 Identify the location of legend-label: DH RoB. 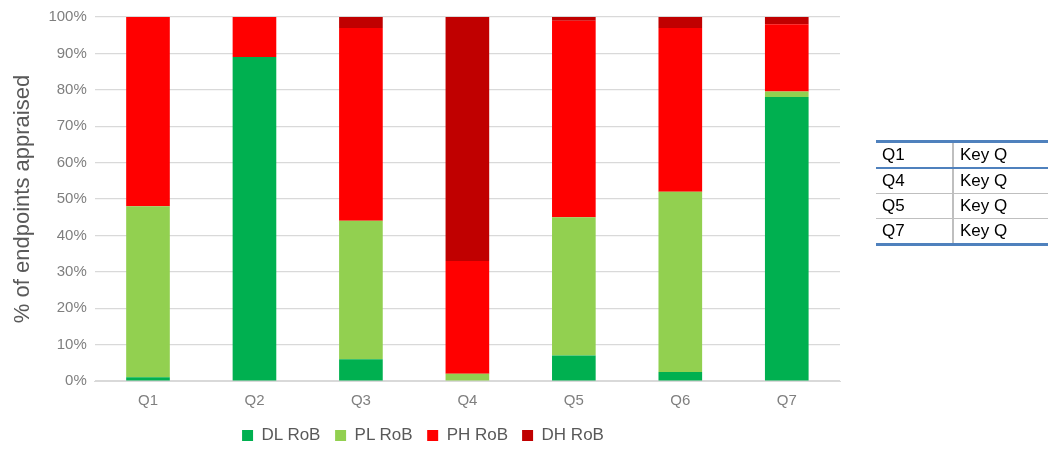
(572, 435).